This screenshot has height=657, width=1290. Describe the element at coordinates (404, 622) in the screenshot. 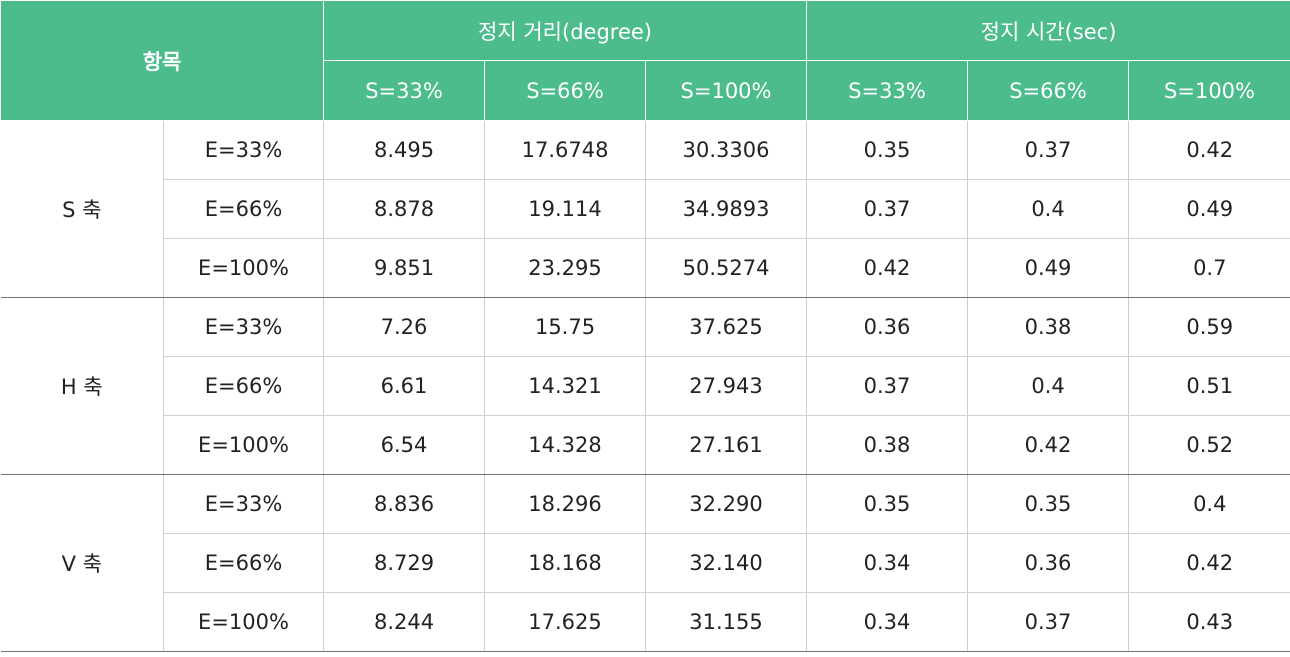

I see `value-cell: 8.244` at that location.